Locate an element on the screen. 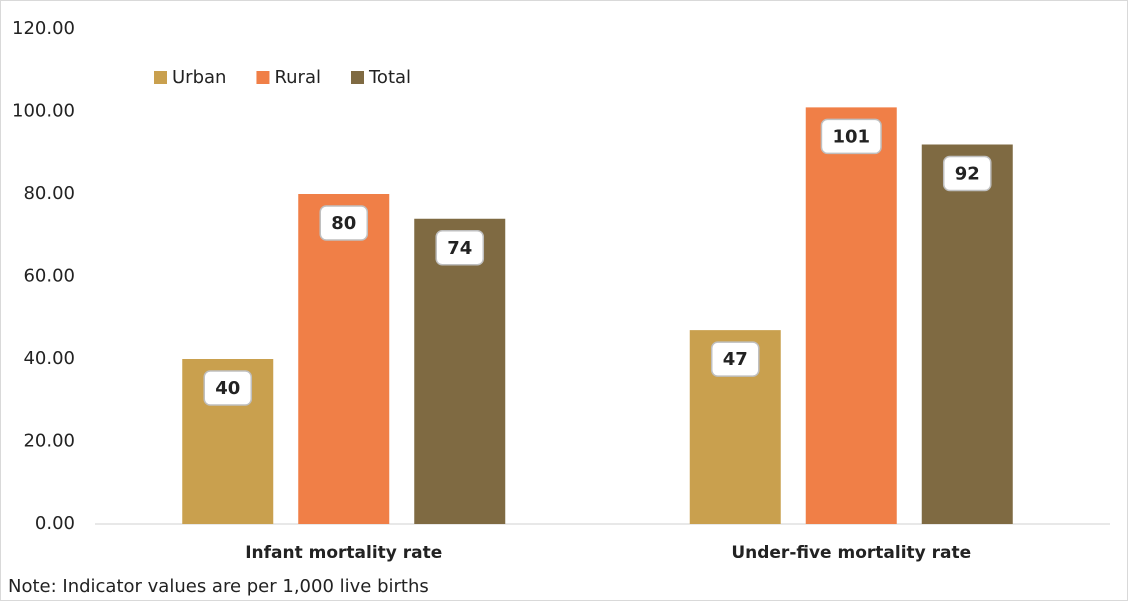  y-tick-label: 120.00 is located at coordinates (43, 28).